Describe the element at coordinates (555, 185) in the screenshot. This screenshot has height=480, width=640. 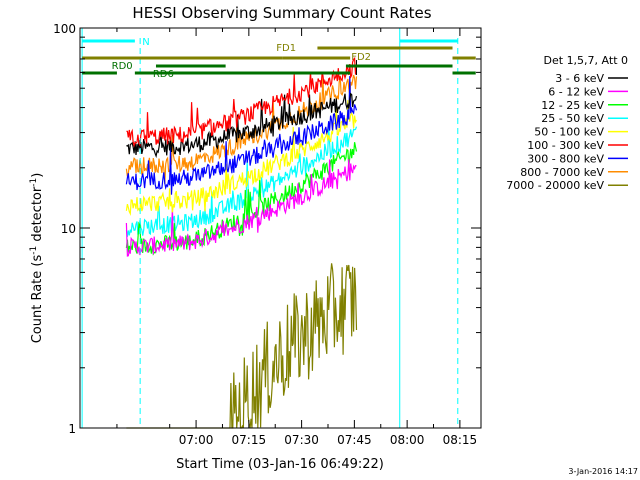
I see `legend-label-8: 7000 - 20000 keV` at that location.